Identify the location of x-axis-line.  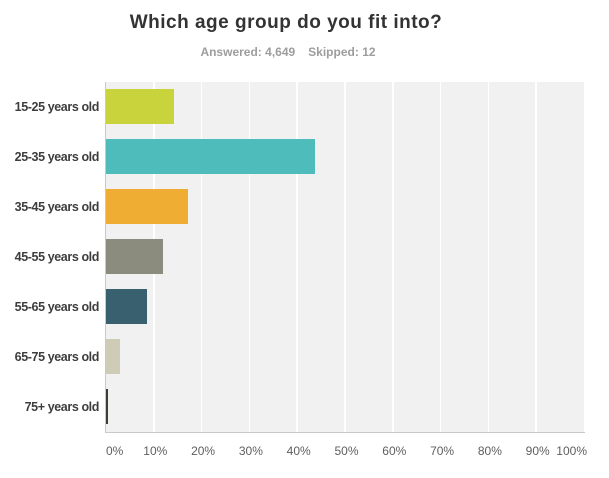
(344, 432).